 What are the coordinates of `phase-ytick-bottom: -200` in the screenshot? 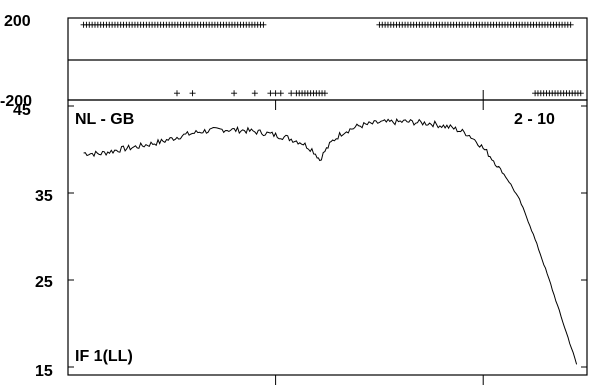 It's located at (16, 101).